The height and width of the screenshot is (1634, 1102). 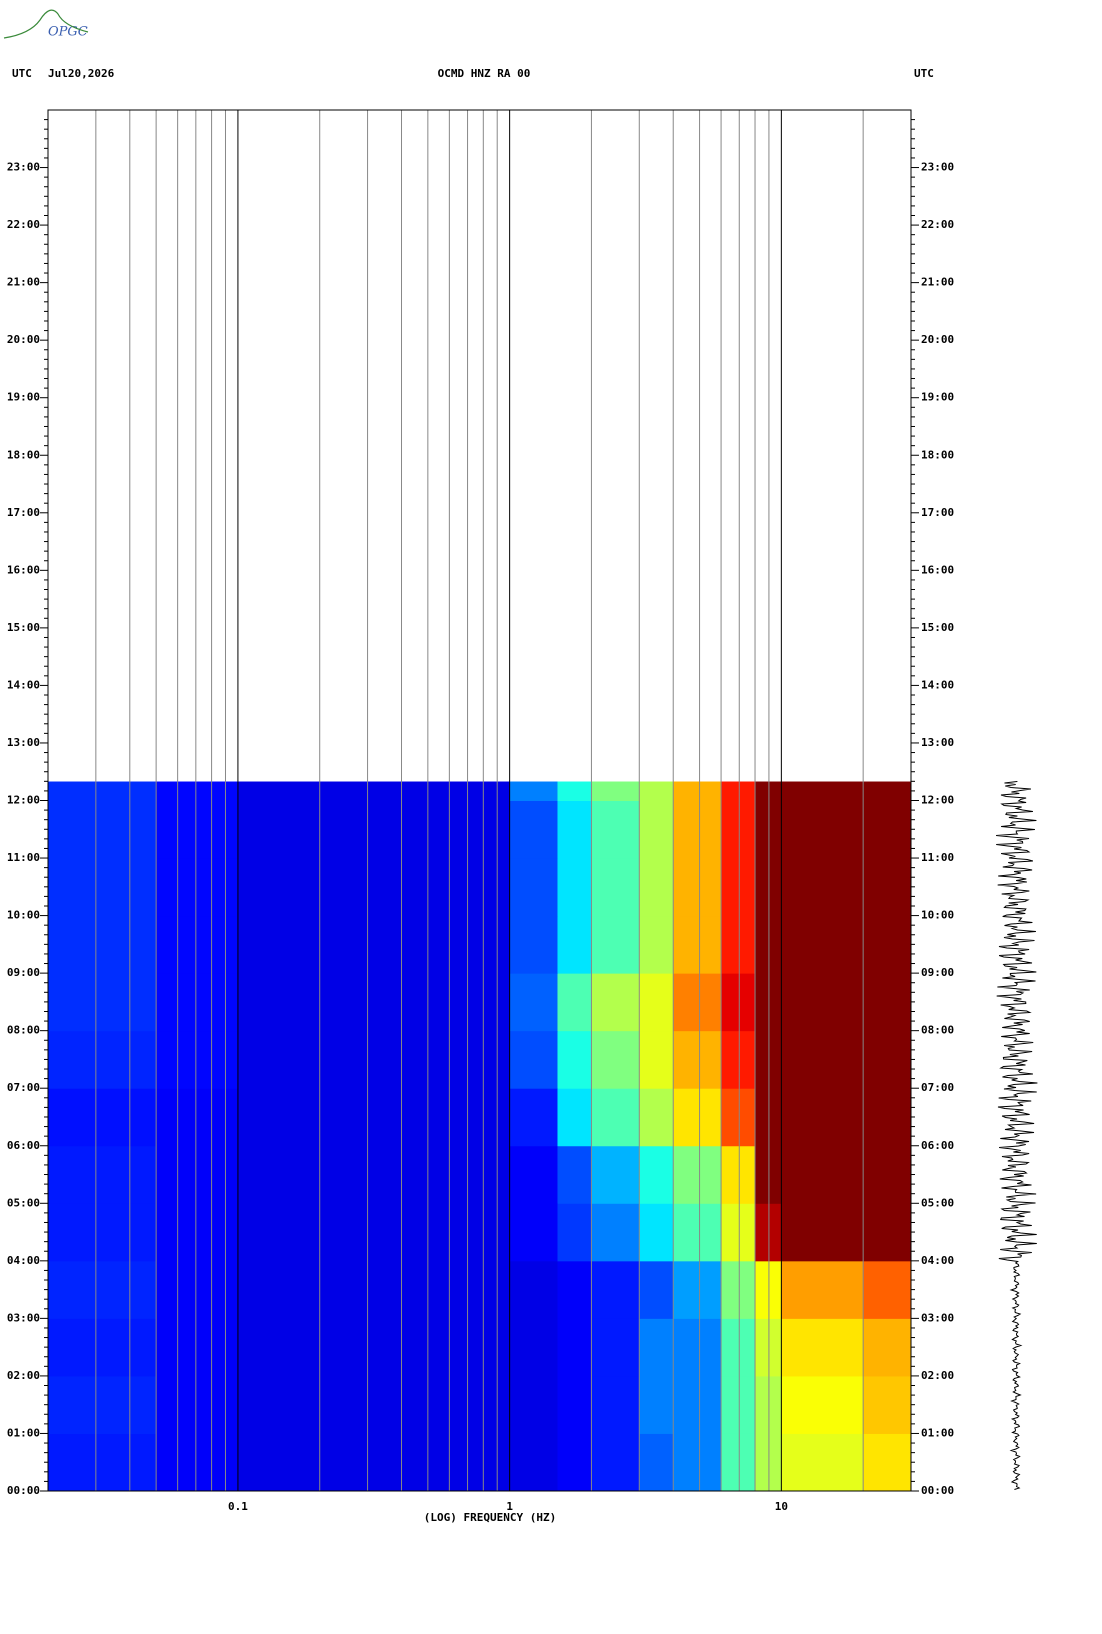 What do you see at coordinates (1017, 1135) in the screenshot?
I see `seismogram-line` at bounding box center [1017, 1135].